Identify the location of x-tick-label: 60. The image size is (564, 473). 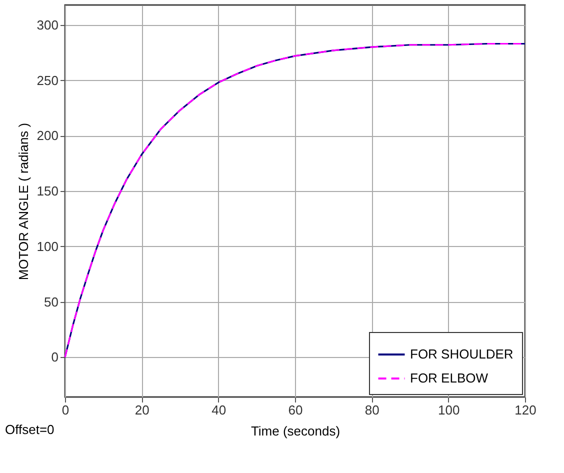
(295, 410).